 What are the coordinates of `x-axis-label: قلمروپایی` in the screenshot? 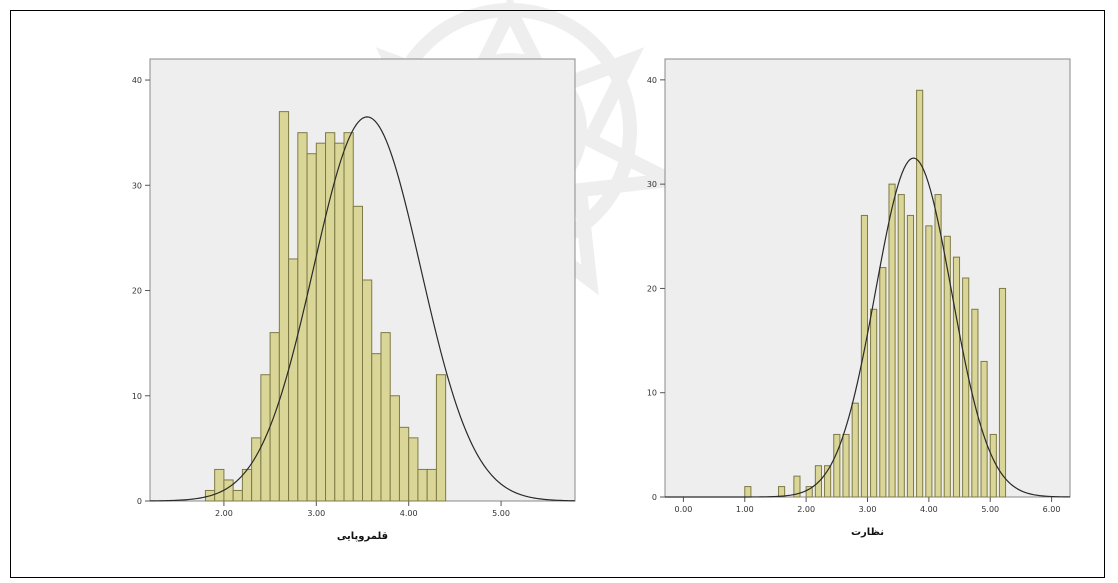 It's located at (362, 536).